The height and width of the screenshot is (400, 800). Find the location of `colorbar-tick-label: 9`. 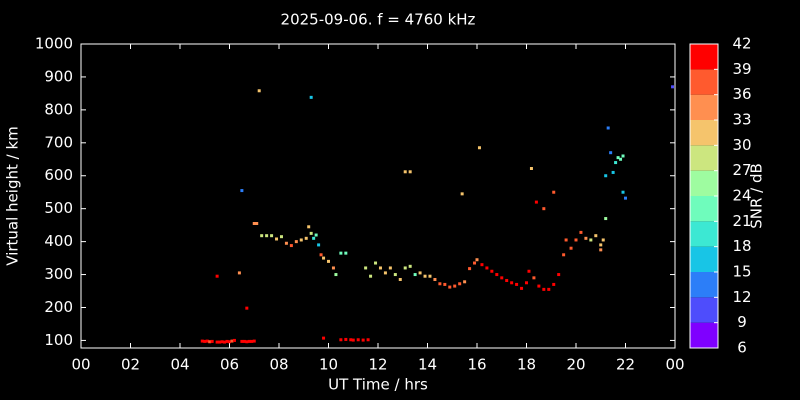

colorbar-tick-label: 9 is located at coordinates (742, 322).